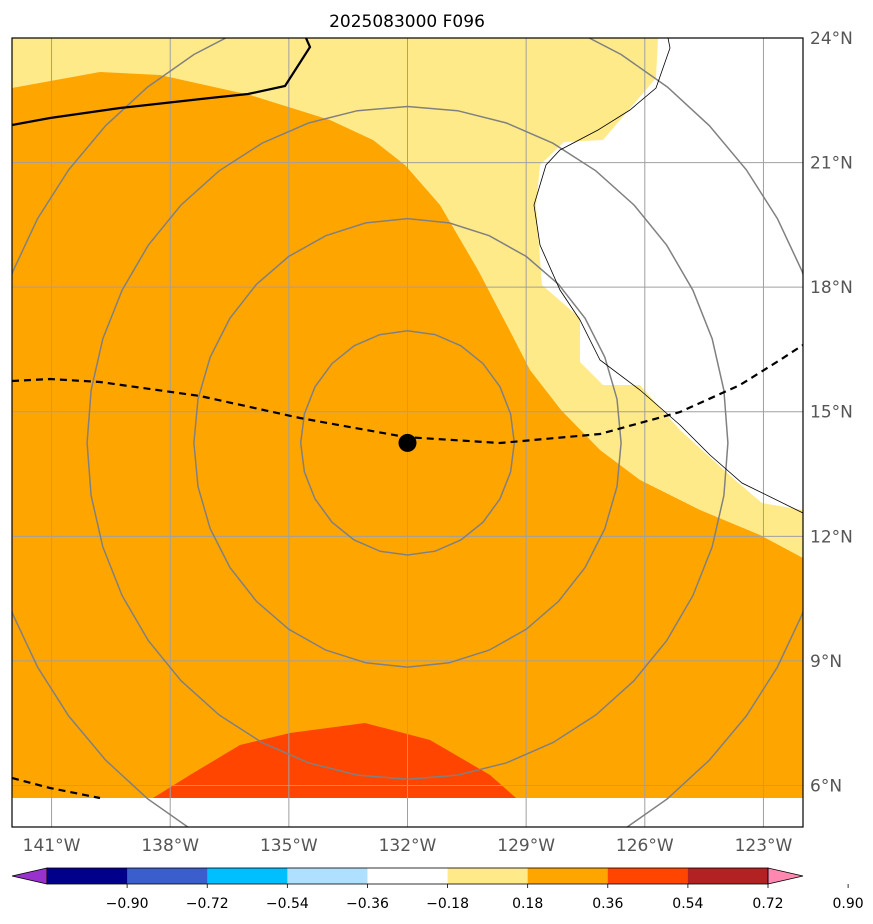  Describe the element at coordinates (831, 288) in the screenshot. I see `latitude-label-2: 18°N` at that location.